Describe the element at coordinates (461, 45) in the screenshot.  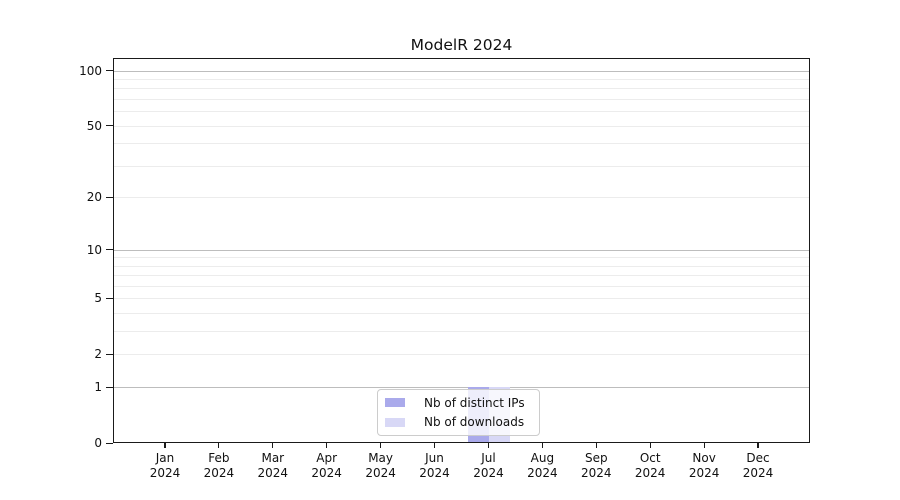
I see `chart-title: ModelR 2024` at that location.